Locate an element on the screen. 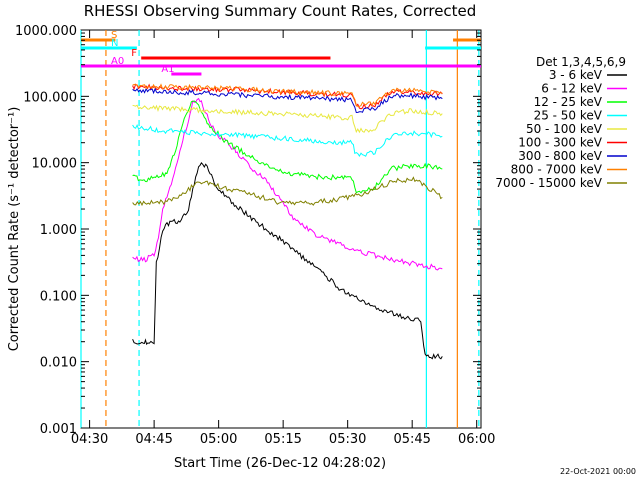  y-tick-label-5: 0.010 is located at coordinates (58, 363).